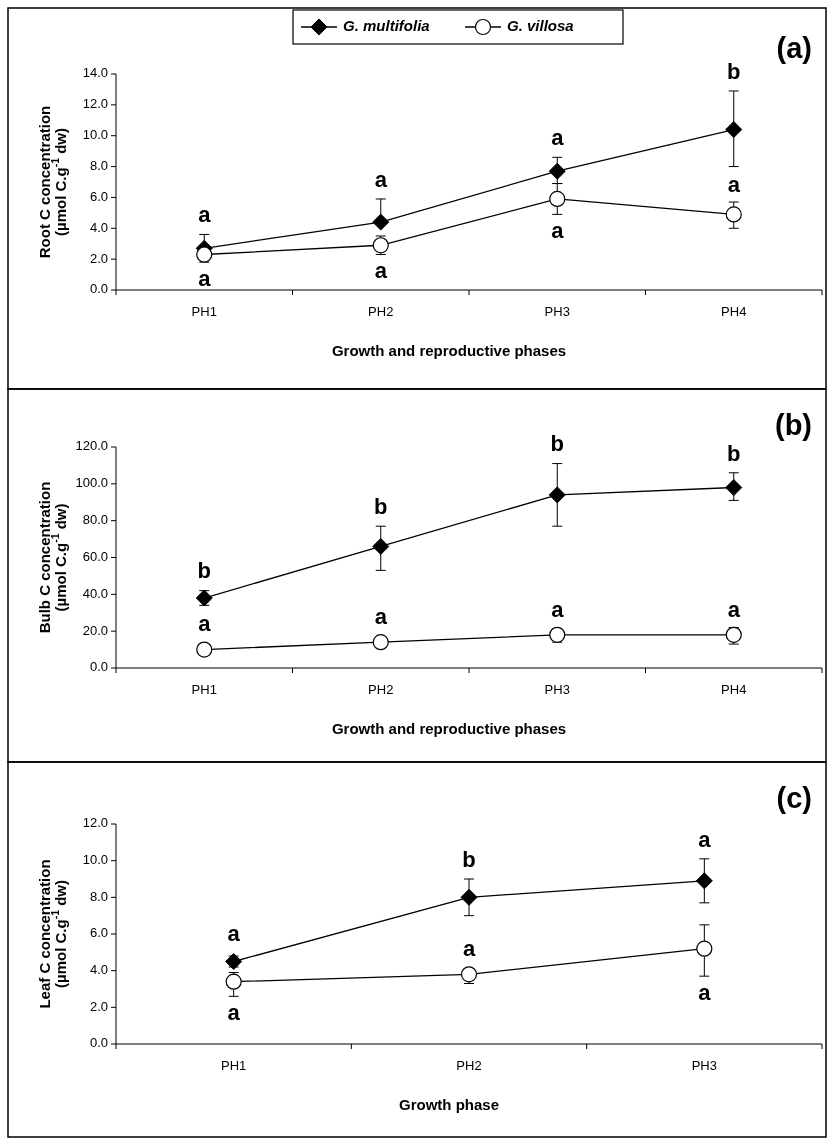 The width and height of the screenshot is (828, 1140). Describe the element at coordinates (794, 797) in the screenshot. I see `chart-title: (c)` at that location.